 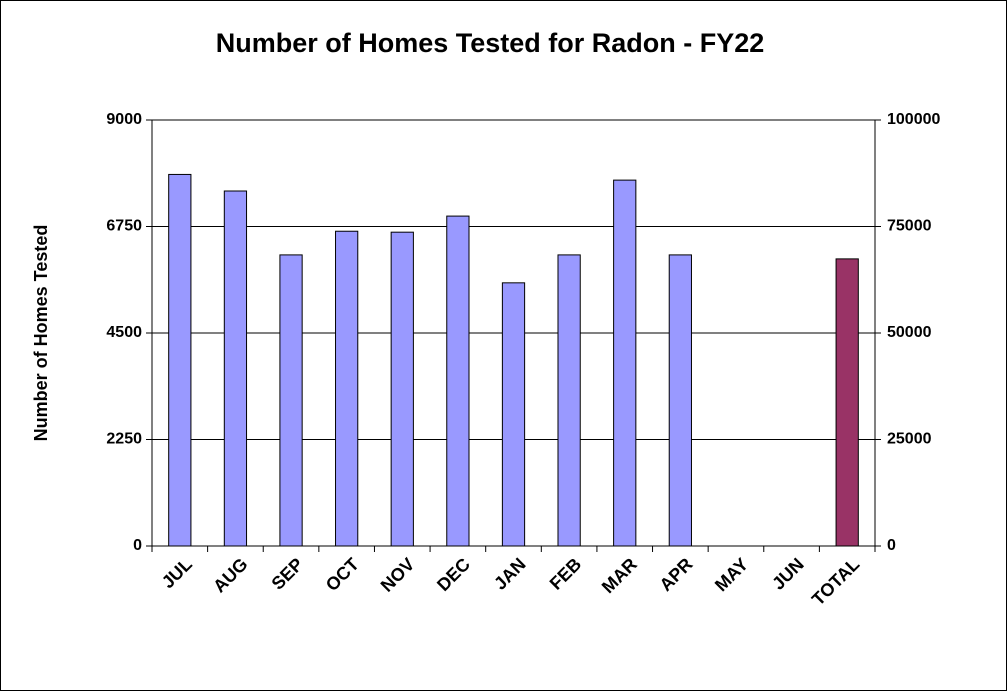 What do you see at coordinates (891, 545) in the screenshot?
I see `y2-tick-label: 0` at bounding box center [891, 545].